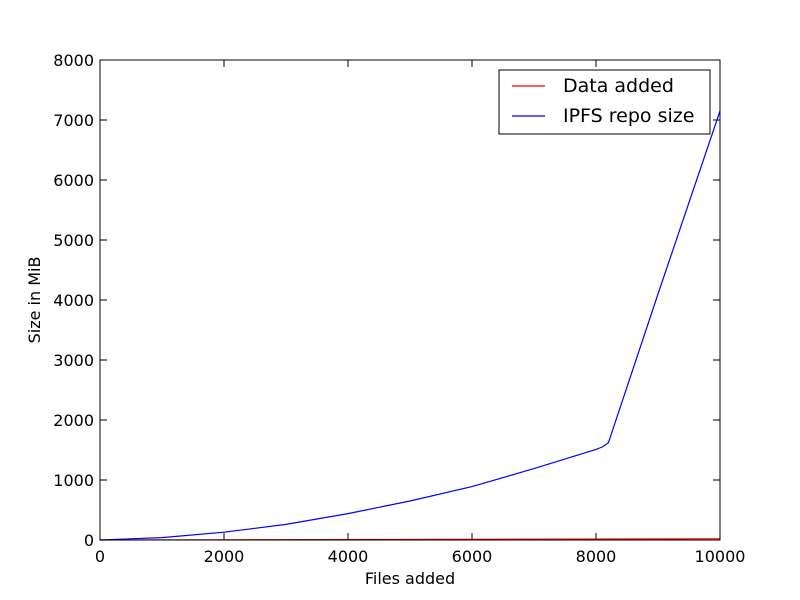  I want to click on legend: Data added IPFS repo size, so click(604, 102).